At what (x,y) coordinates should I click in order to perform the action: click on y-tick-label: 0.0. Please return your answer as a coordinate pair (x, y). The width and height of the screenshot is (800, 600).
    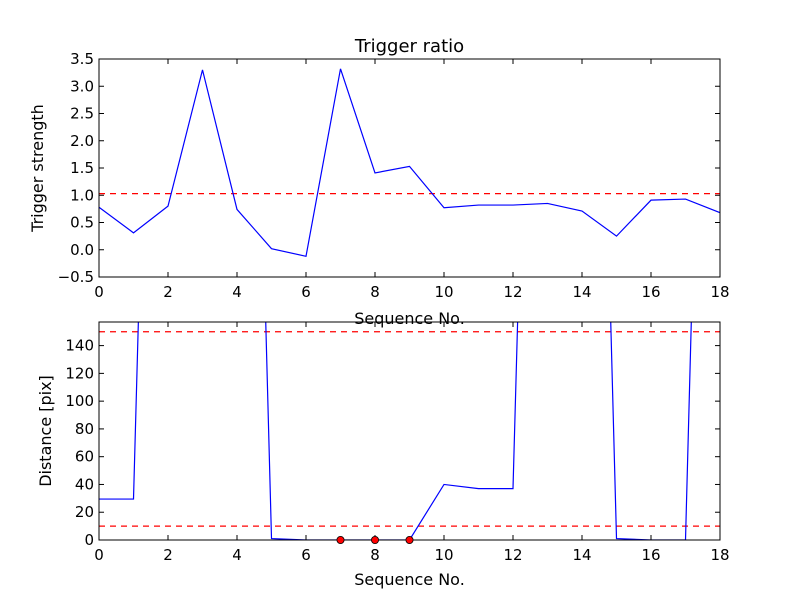
    Looking at the image, I should click on (82, 250).